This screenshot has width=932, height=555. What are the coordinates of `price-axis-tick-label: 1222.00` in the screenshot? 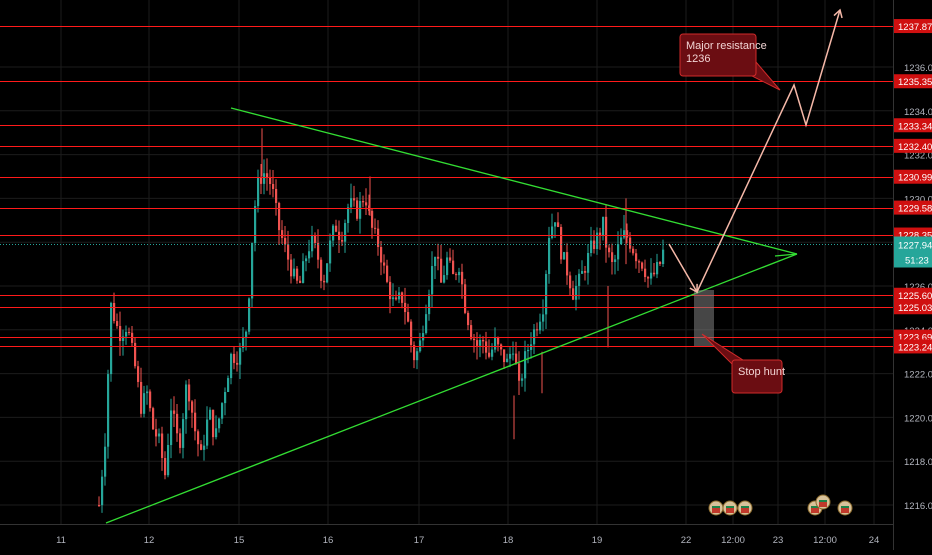 It's located at (918, 375).